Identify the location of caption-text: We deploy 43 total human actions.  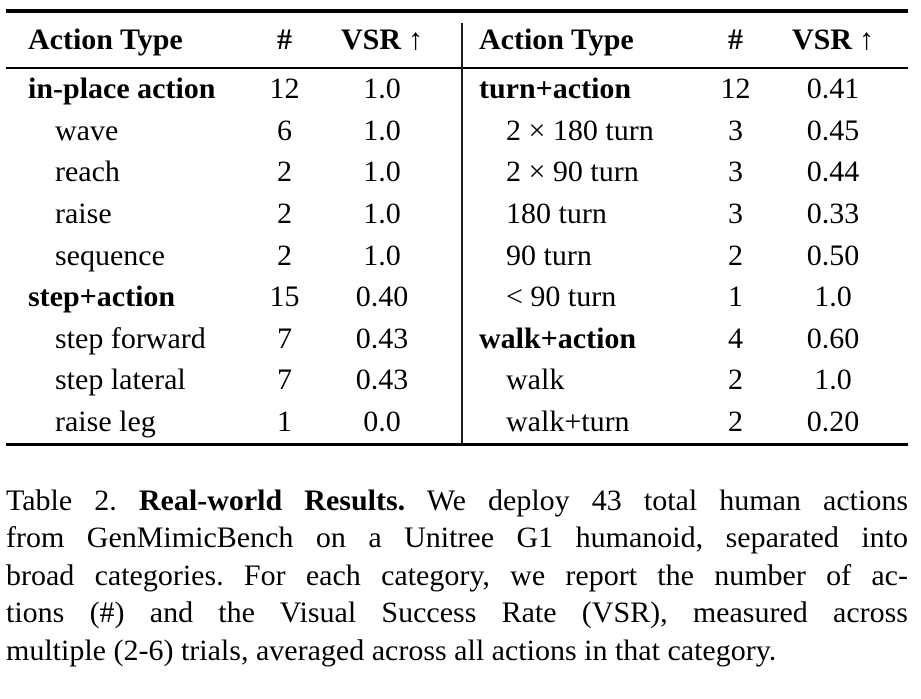
(667, 500).